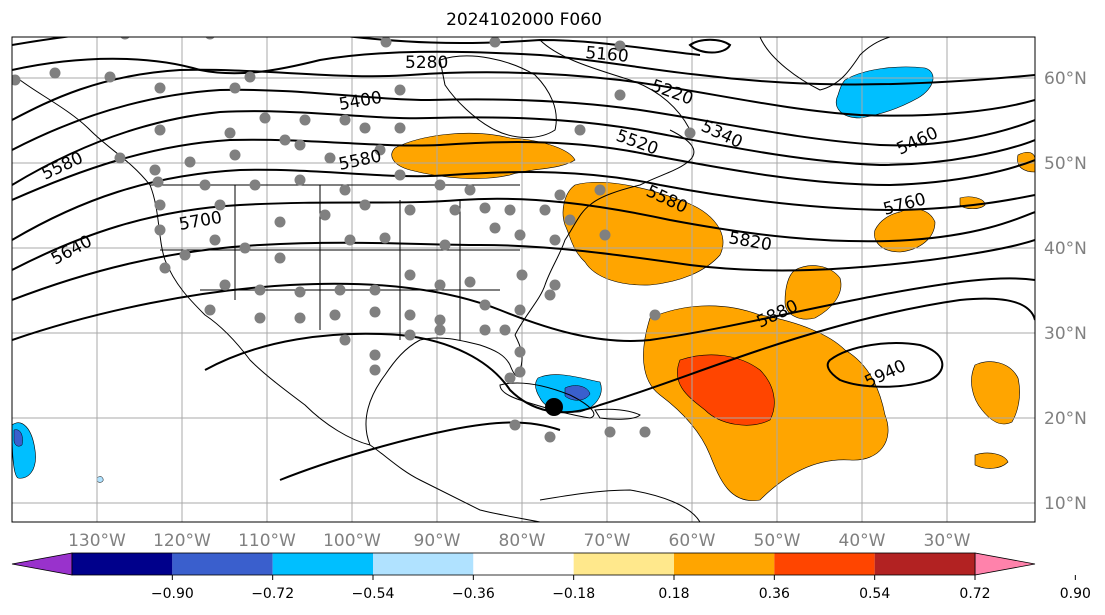 Image resolution: width=1105 pixels, height=615 pixels. Describe the element at coordinates (862, 541) in the screenshot. I see `lon-label: 40°W` at that location.